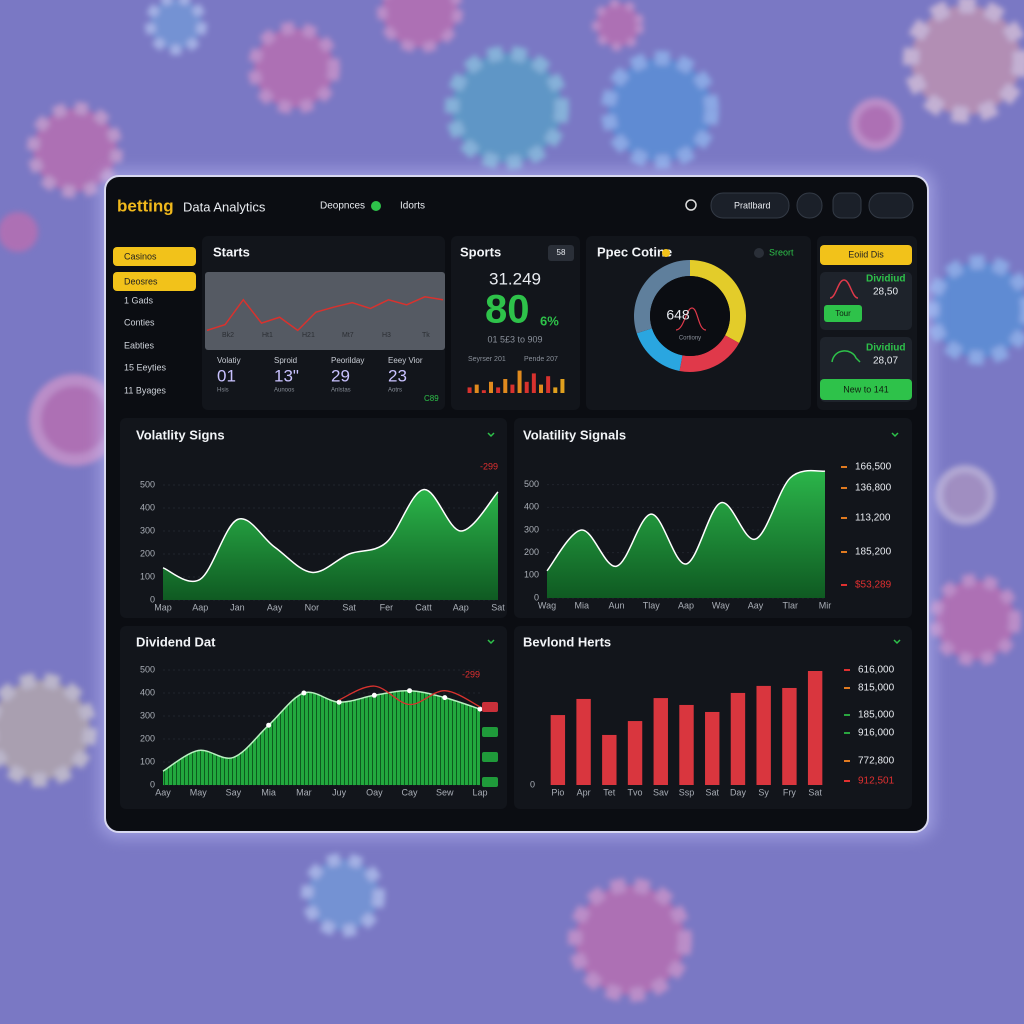 The image size is (1024, 1024). What do you see at coordinates (409, 696) in the screenshot?
I see `line` at bounding box center [409, 696].